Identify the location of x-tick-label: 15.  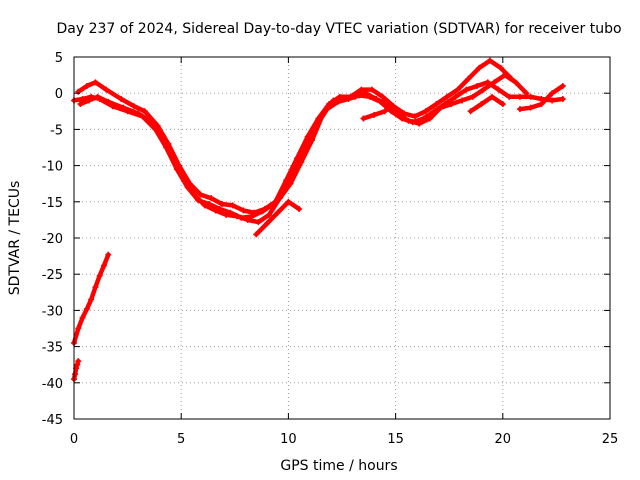
(395, 439).